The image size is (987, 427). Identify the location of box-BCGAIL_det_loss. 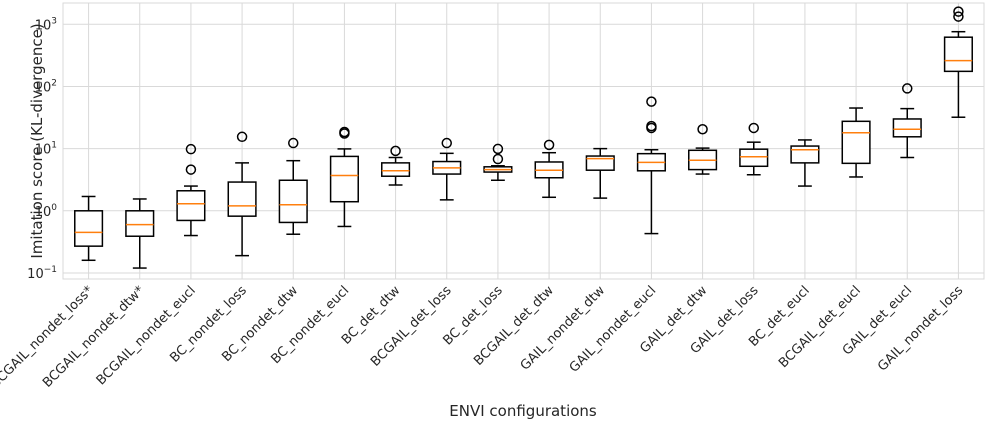
(447, 169).